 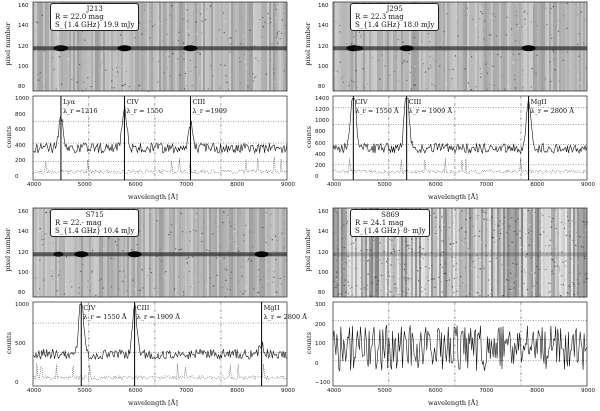 What do you see at coordinates (89, 308) in the screenshot?
I see `line-name: CIV` at bounding box center [89, 308].